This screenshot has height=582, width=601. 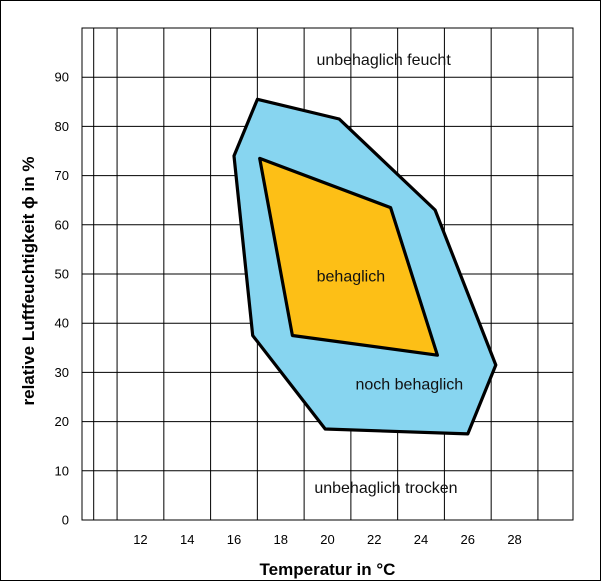 I want to click on region-behaglich, so click(x=348, y=256).